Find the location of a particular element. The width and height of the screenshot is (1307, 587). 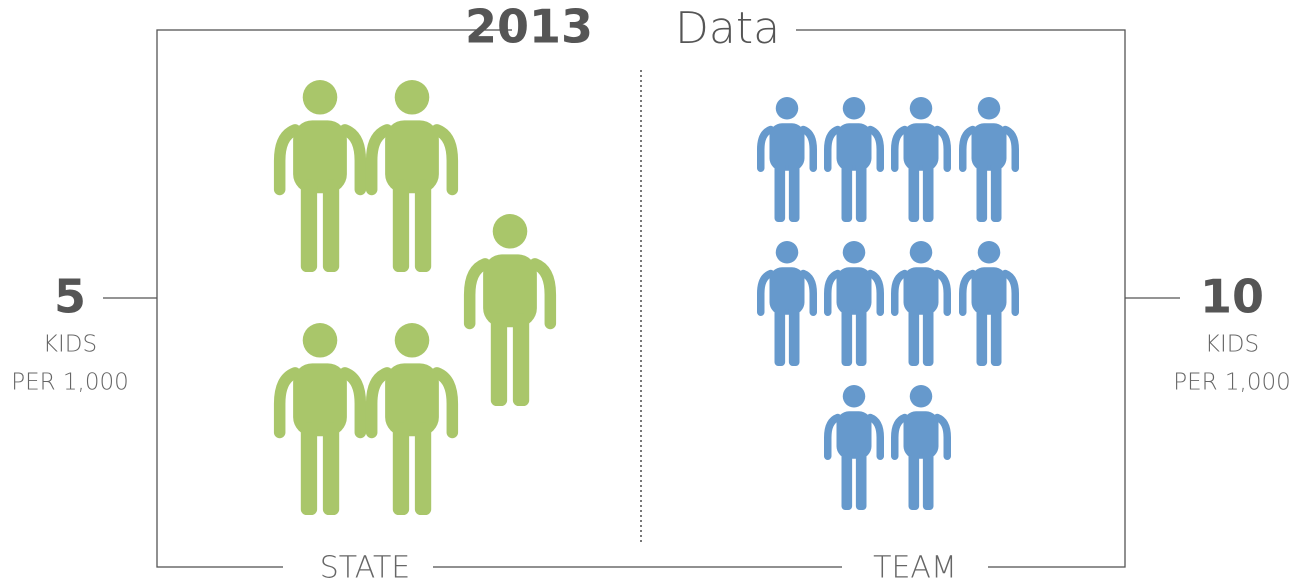

category-label: STATE is located at coordinates (365, 568).